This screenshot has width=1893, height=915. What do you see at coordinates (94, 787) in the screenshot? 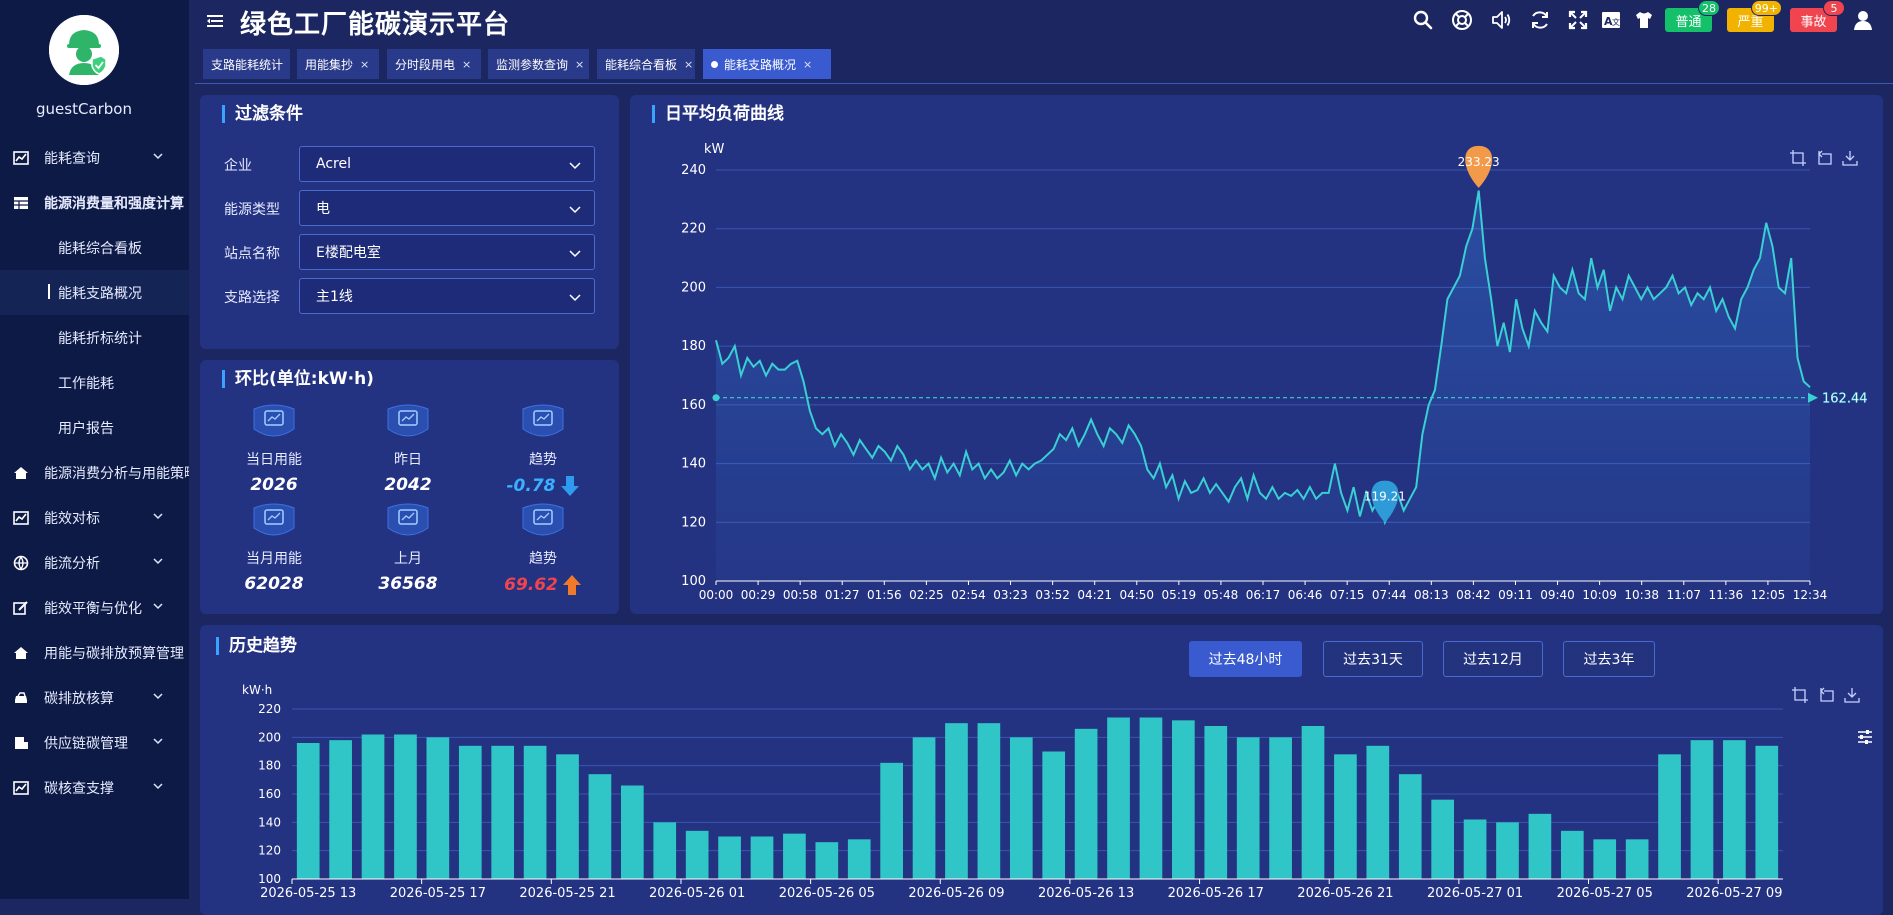
I see `sidebar-item-14: 碳核查支撑` at bounding box center [94, 787].